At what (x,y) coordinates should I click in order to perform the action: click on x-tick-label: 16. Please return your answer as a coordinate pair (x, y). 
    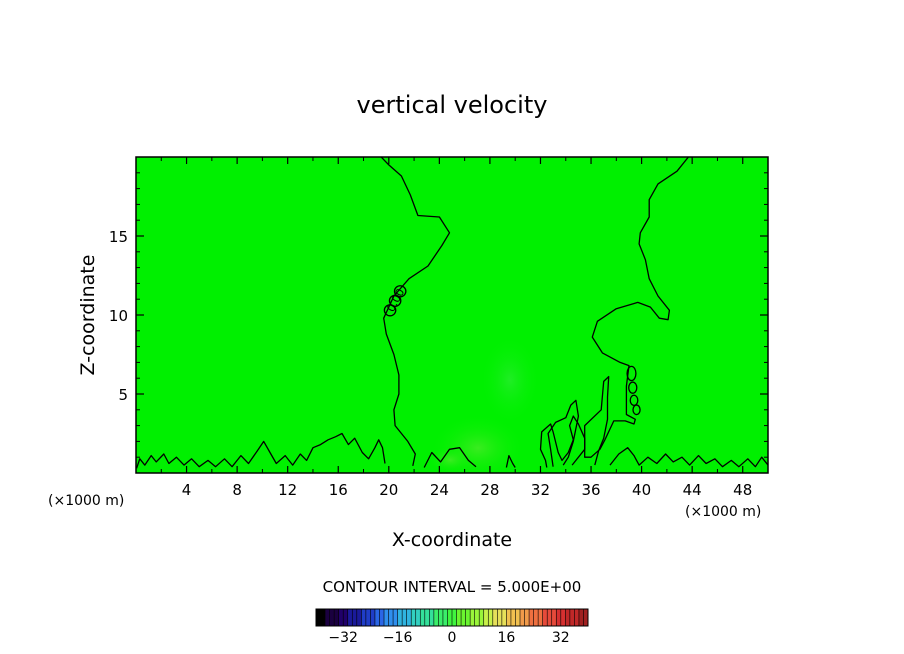
    Looking at the image, I should click on (338, 490).